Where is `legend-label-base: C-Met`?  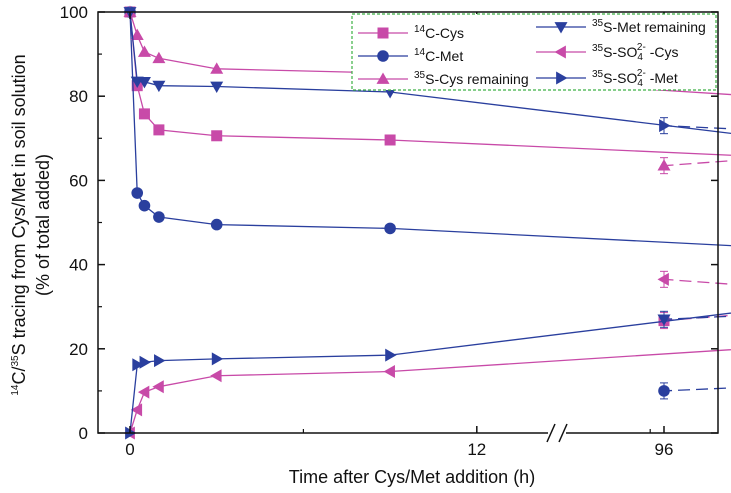 legend-label-base: C-Met is located at coordinates (444, 56).